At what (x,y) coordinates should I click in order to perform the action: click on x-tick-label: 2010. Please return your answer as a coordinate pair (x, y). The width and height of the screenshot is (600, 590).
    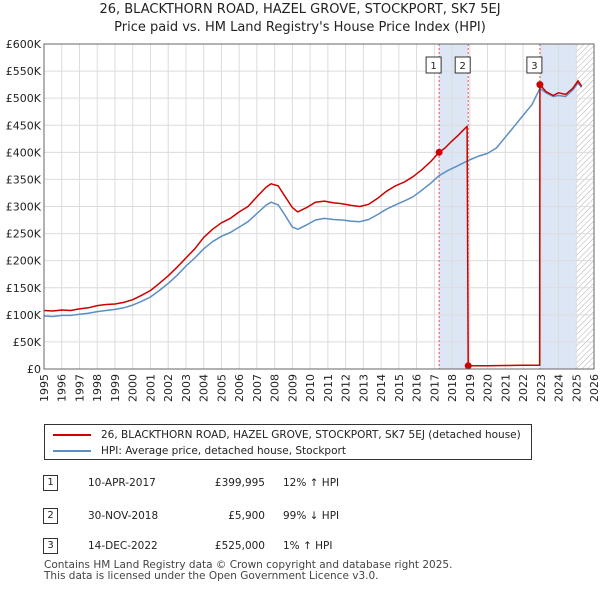
    Looking at the image, I should click on (310, 388).